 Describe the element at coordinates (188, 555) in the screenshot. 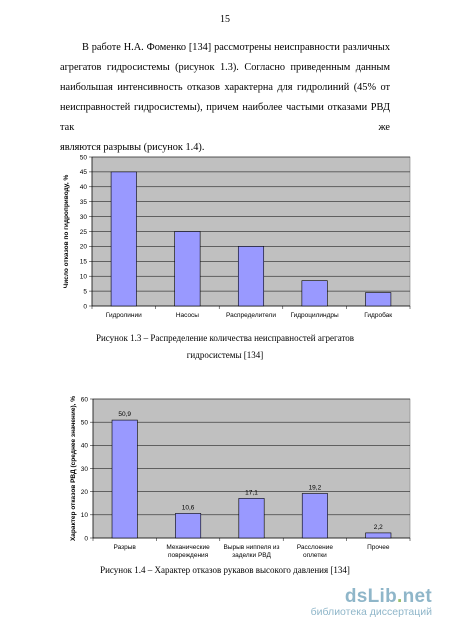

I see `x-tick-label: повреждения` at that location.